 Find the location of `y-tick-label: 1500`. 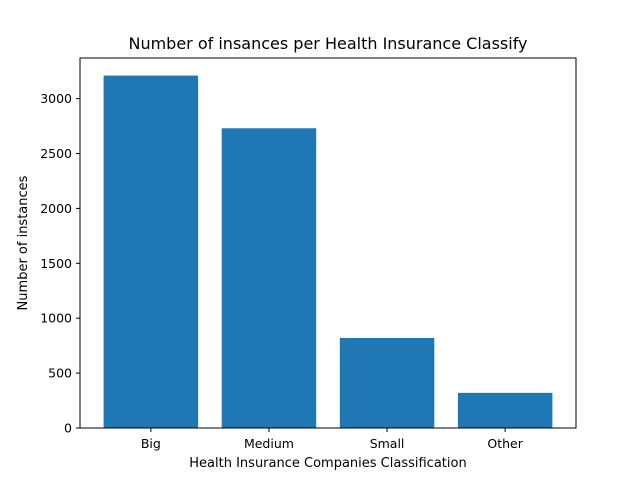

y-tick-label: 1500 is located at coordinates (56, 263).